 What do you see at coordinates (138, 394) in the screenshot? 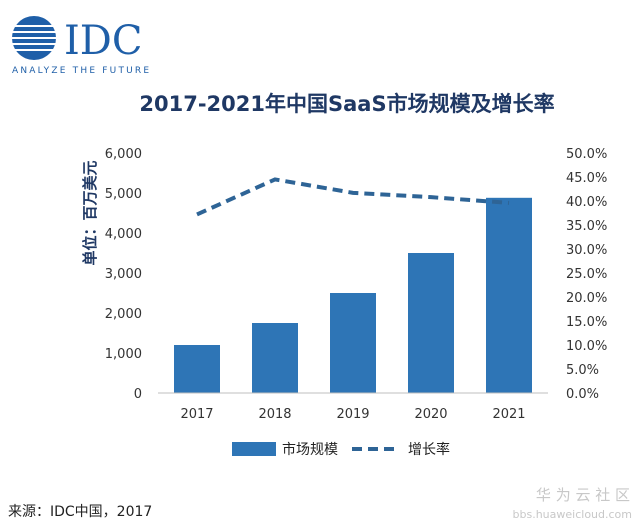
I see `y-tick-label: 0` at bounding box center [138, 394].